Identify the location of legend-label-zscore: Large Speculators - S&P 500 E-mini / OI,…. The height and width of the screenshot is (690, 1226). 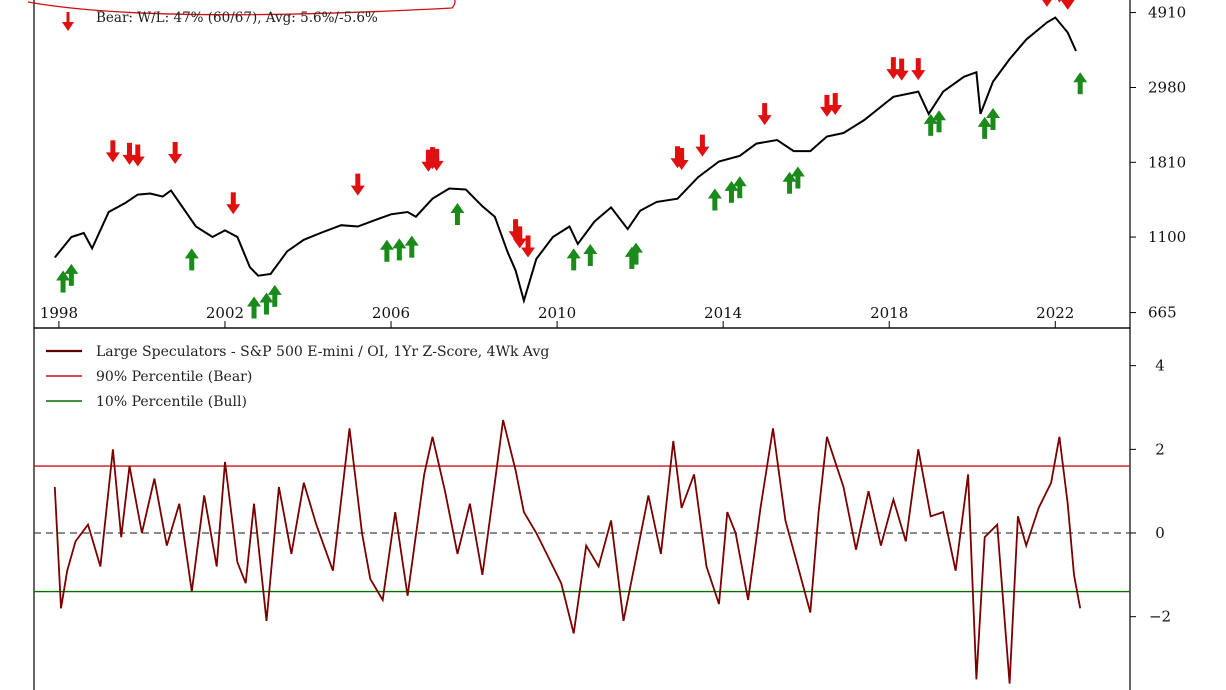
(322, 352).